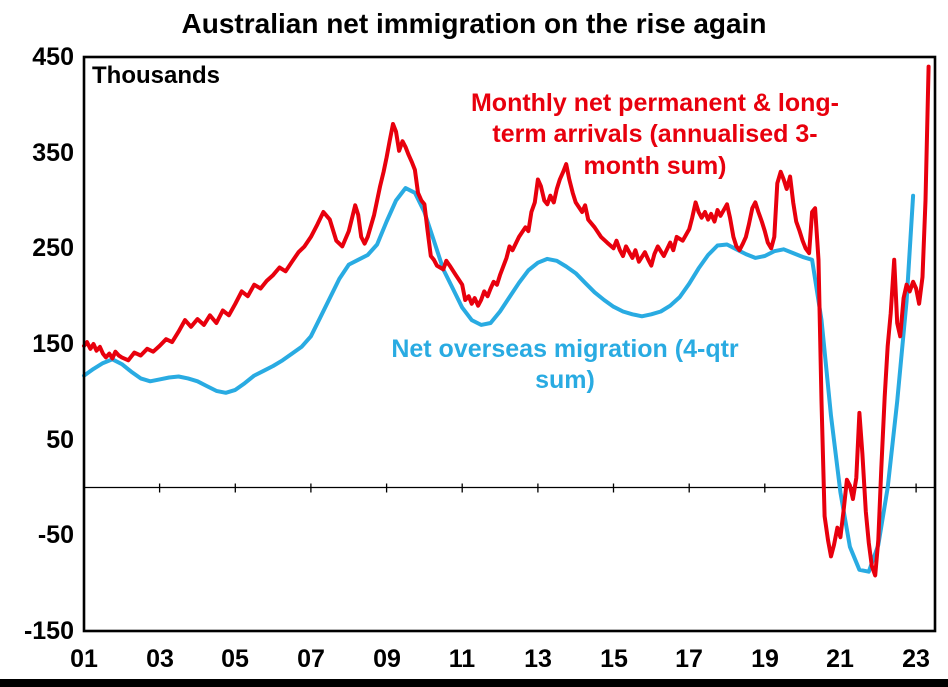 This screenshot has height=687, width=948. I want to click on y-tick-label: 150, so click(53, 344).